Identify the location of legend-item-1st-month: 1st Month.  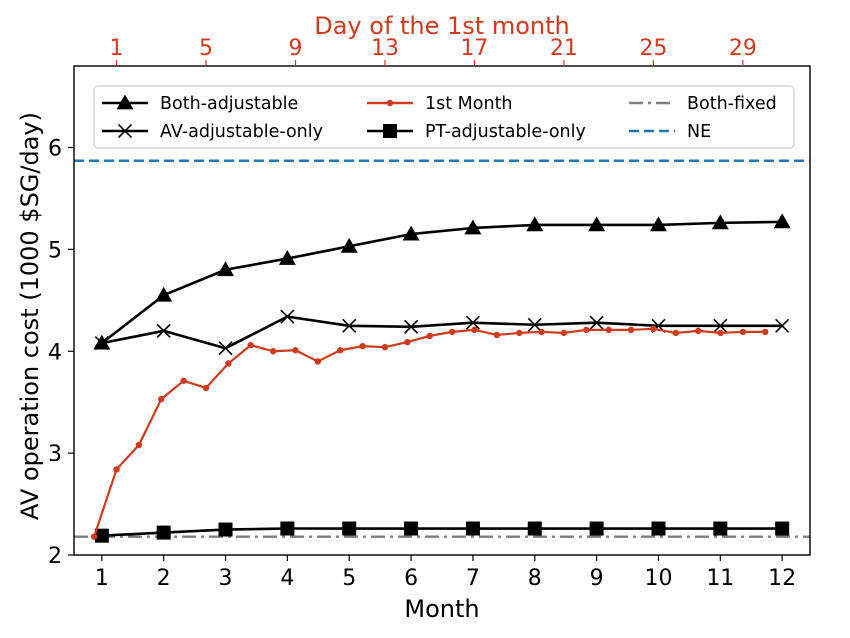
(440, 104).